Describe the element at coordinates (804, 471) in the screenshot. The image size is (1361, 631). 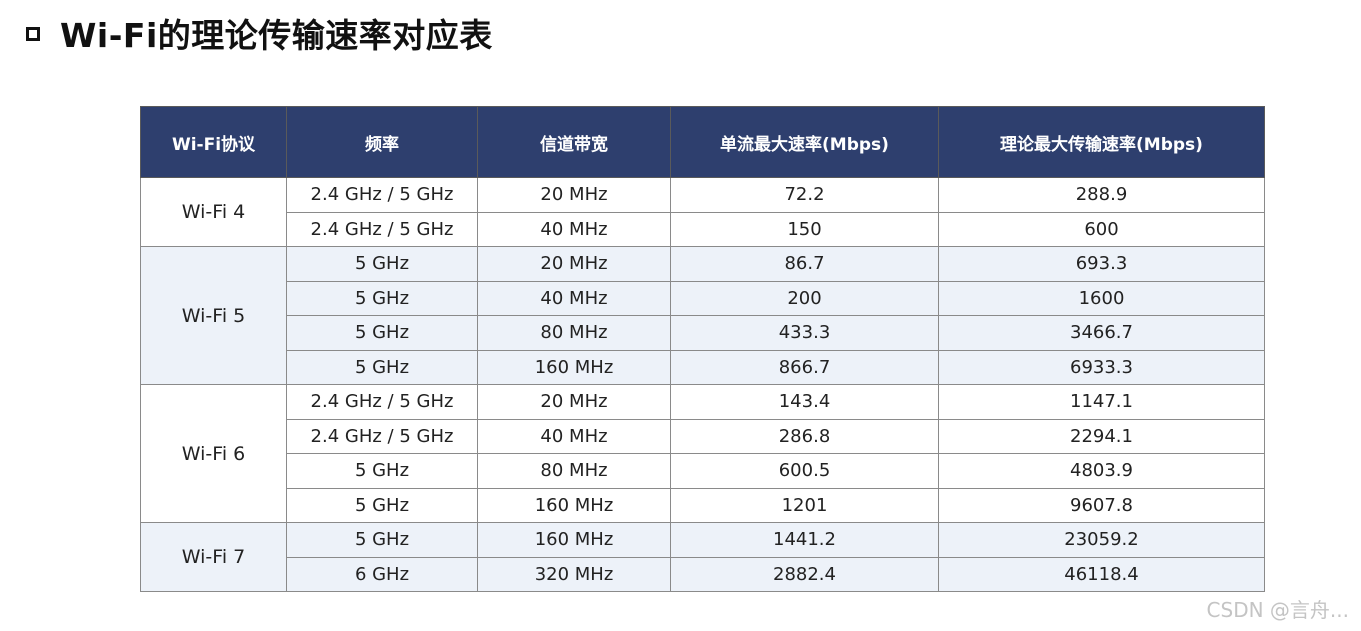
I see `single-stream-cell: 600.5` at that location.